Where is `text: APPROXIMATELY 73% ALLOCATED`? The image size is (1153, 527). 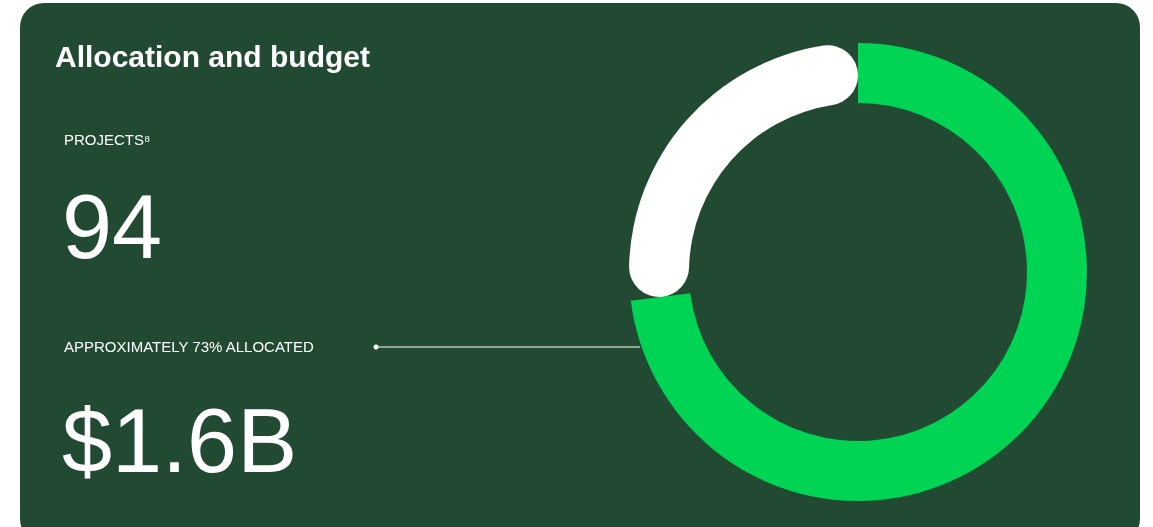 text: APPROXIMATELY 73% ALLOCATED is located at coordinates (189, 346).